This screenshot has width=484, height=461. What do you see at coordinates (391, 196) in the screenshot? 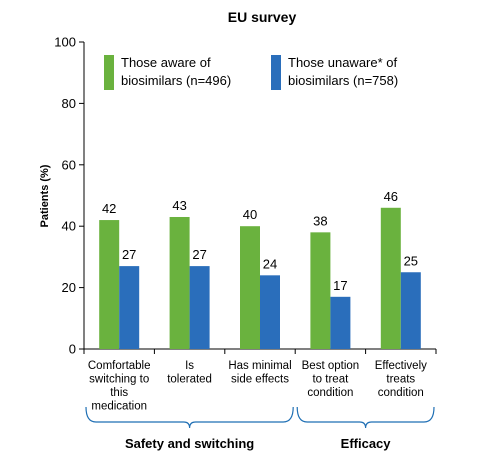
I see `data-label: 46` at bounding box center [391, 196].